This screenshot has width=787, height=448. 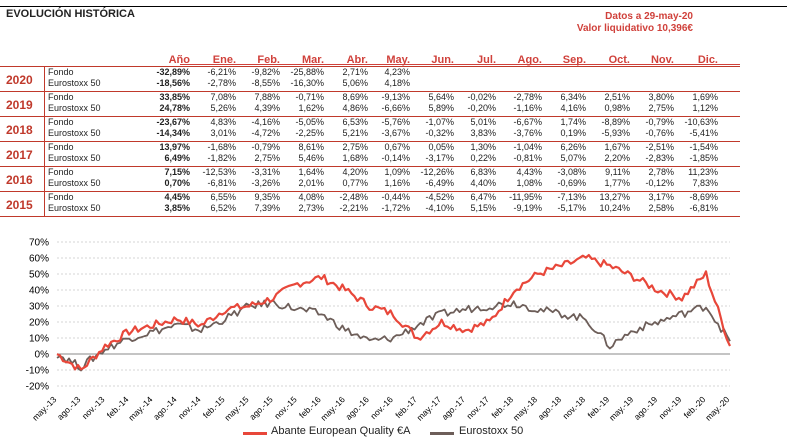 What do you see at coordinates (483, 183) in the screenshot?
I see `monthly-return: 4,40%` at bounding box center [483, 183].